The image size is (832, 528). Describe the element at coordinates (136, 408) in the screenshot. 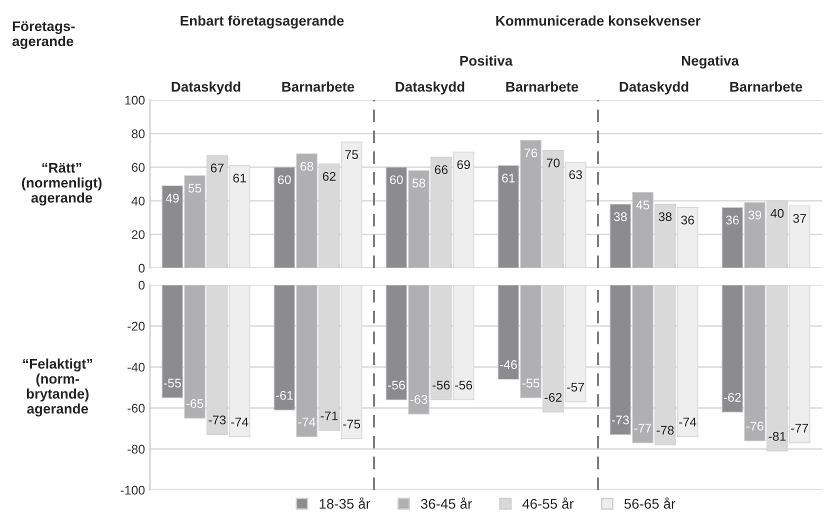

I see `y-tick-label: -60` at that location.